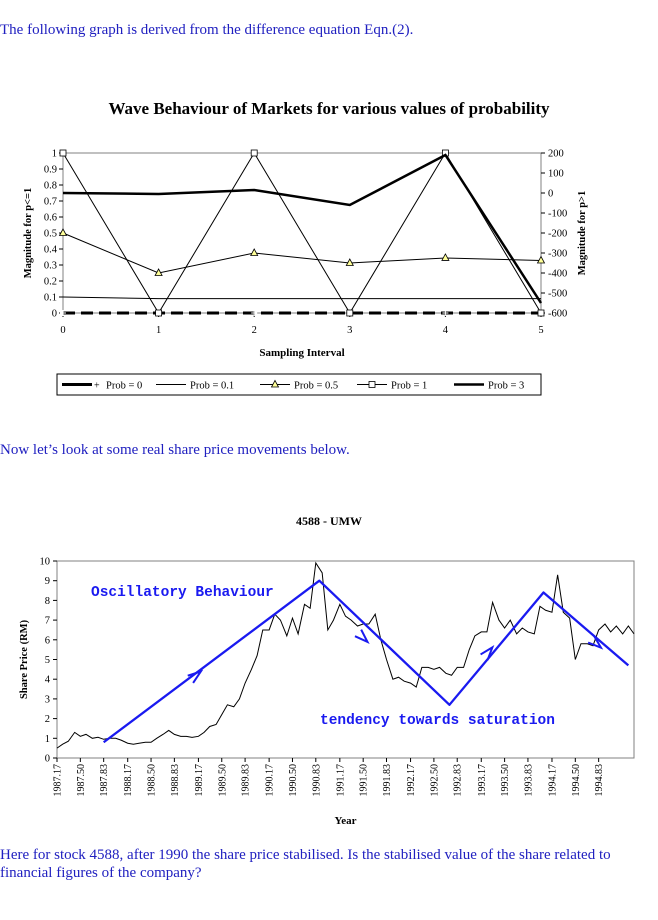 This screenshot has height=920, width=658. I want to click on legend-entry: Prob = 0.1, so click(212, 386).